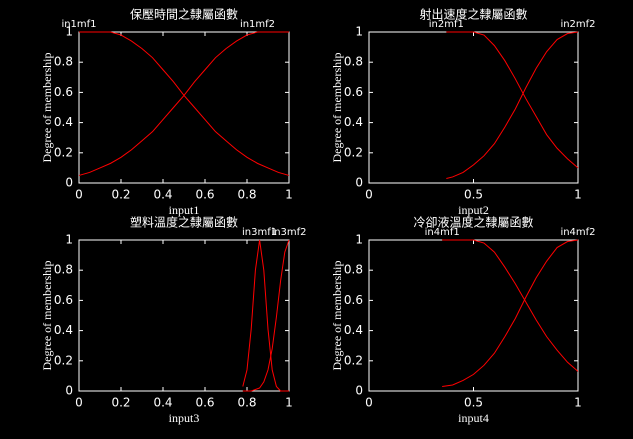 The height and width of the screenshot is (439, 633). What do you see at coordinates (442, 232) in the screenshot?
I see `mf-label: in4mf1` at bounding box center [442, 232].